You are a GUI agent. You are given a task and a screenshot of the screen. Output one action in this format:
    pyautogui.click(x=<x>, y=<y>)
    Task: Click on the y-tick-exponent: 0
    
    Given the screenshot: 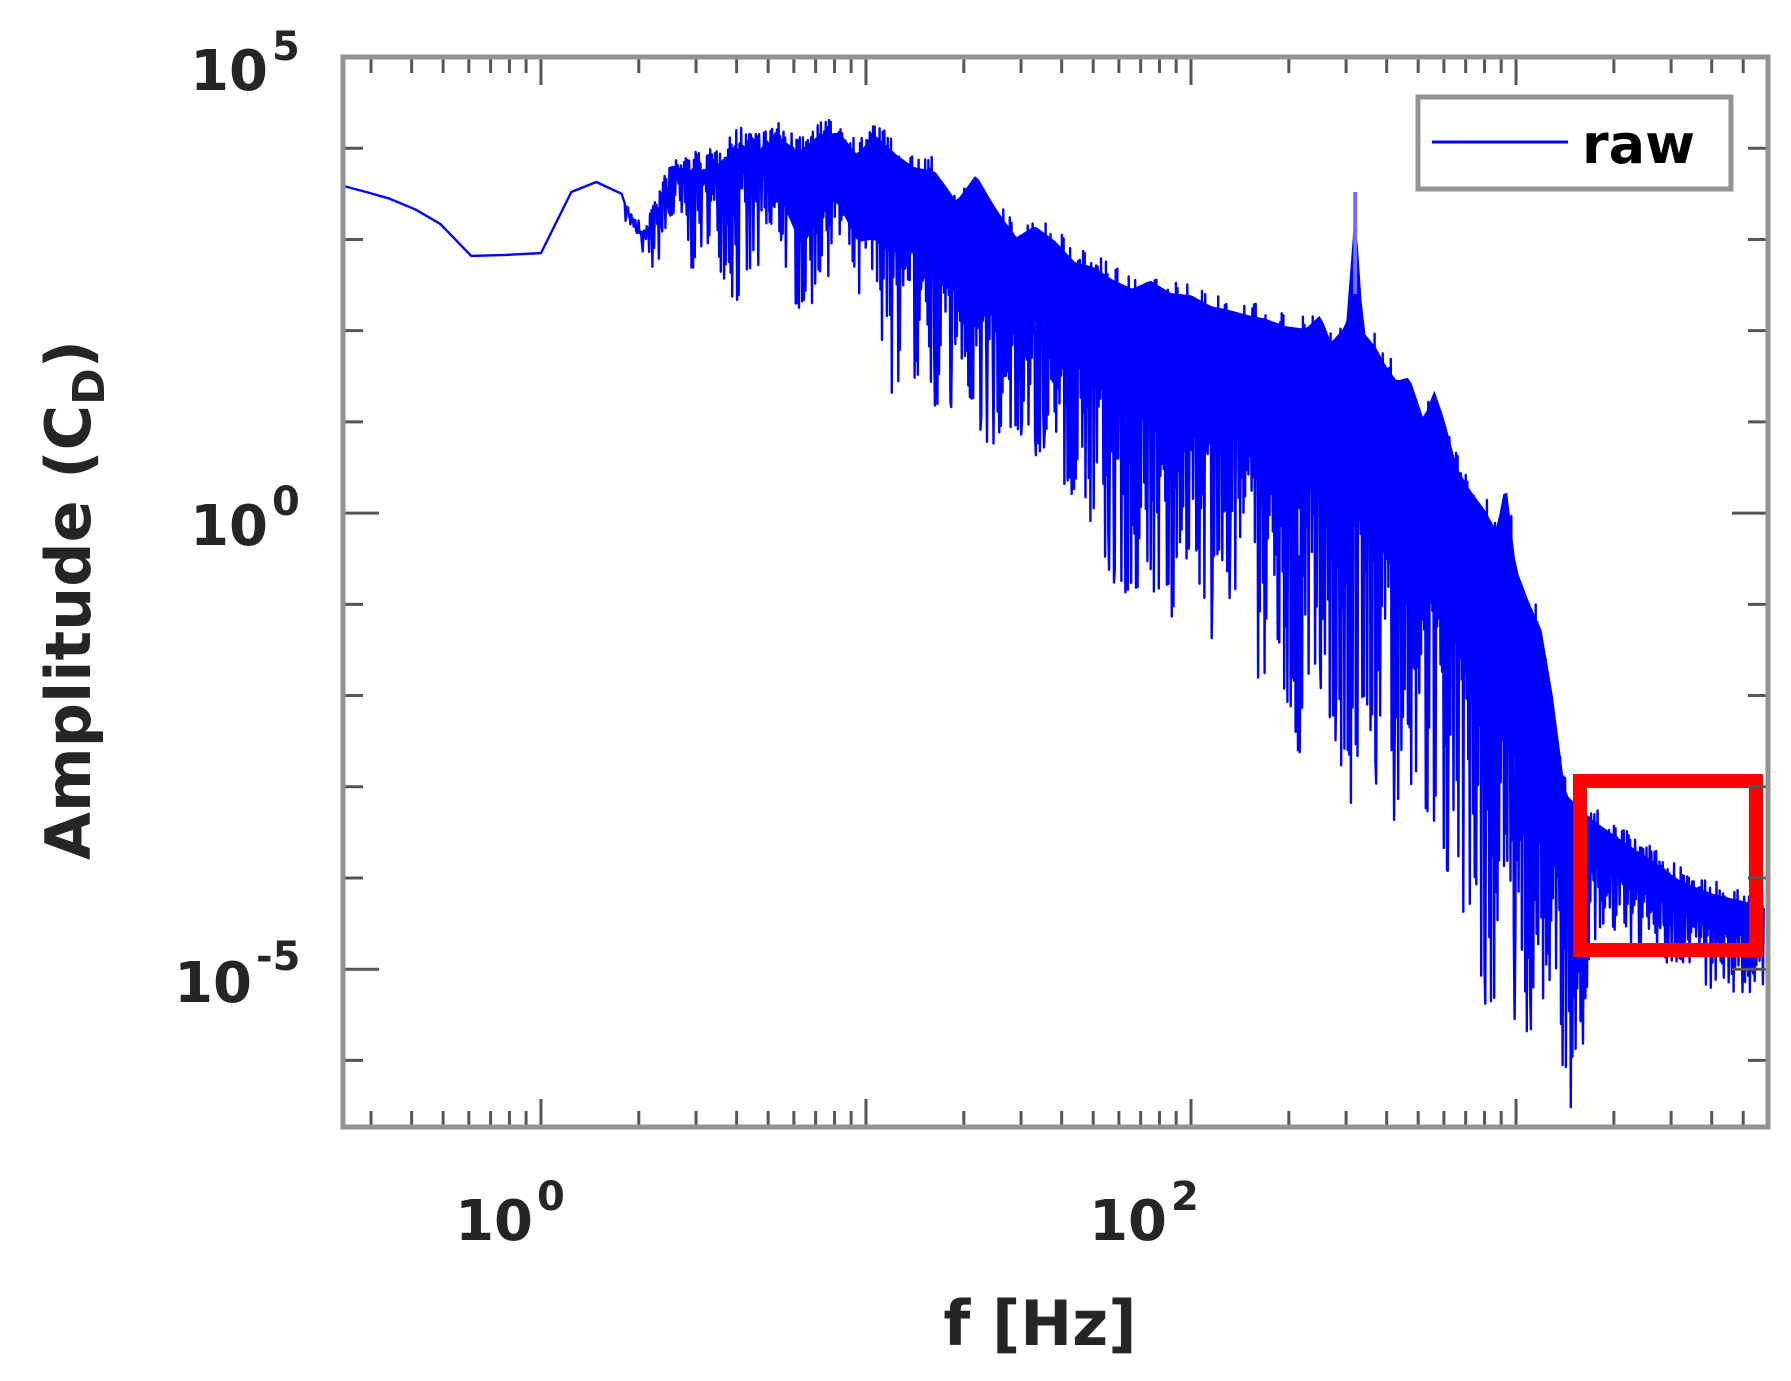 What is the action you would take?
    pyautogui.click(x=286, y=502)
    